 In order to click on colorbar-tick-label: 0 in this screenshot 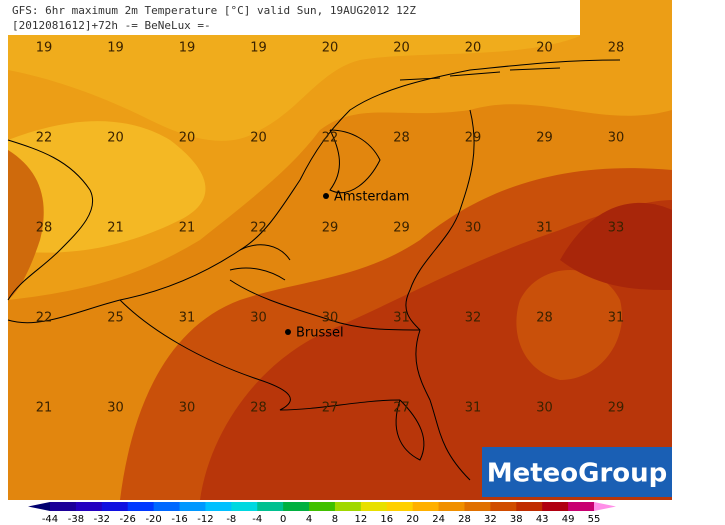, I will do `click(283, 519)`.